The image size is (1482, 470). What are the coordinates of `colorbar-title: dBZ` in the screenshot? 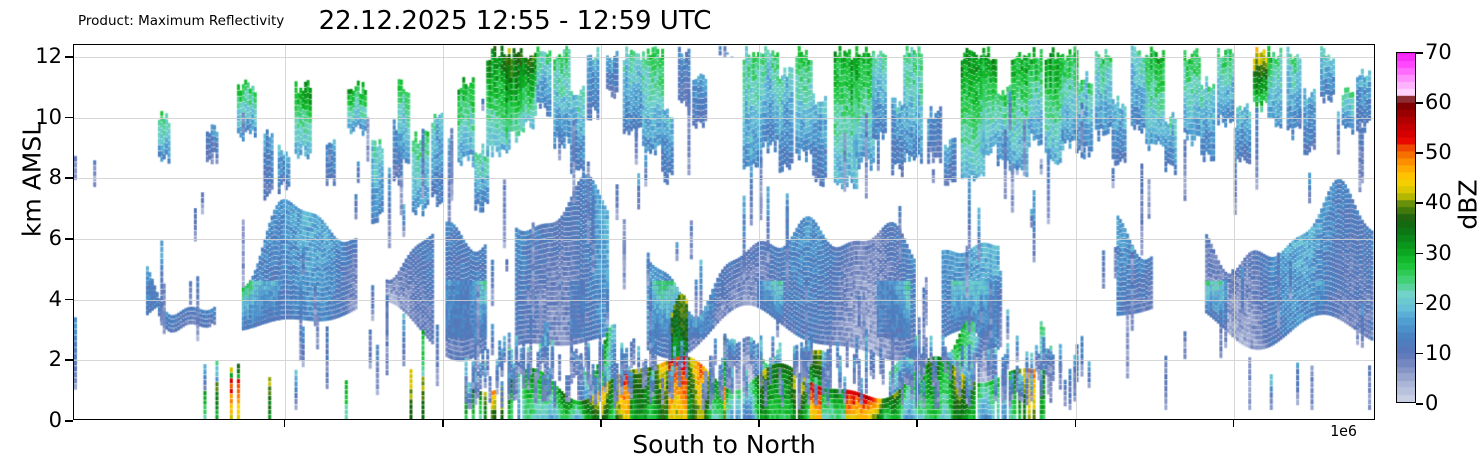 It's located at (1467, 204).